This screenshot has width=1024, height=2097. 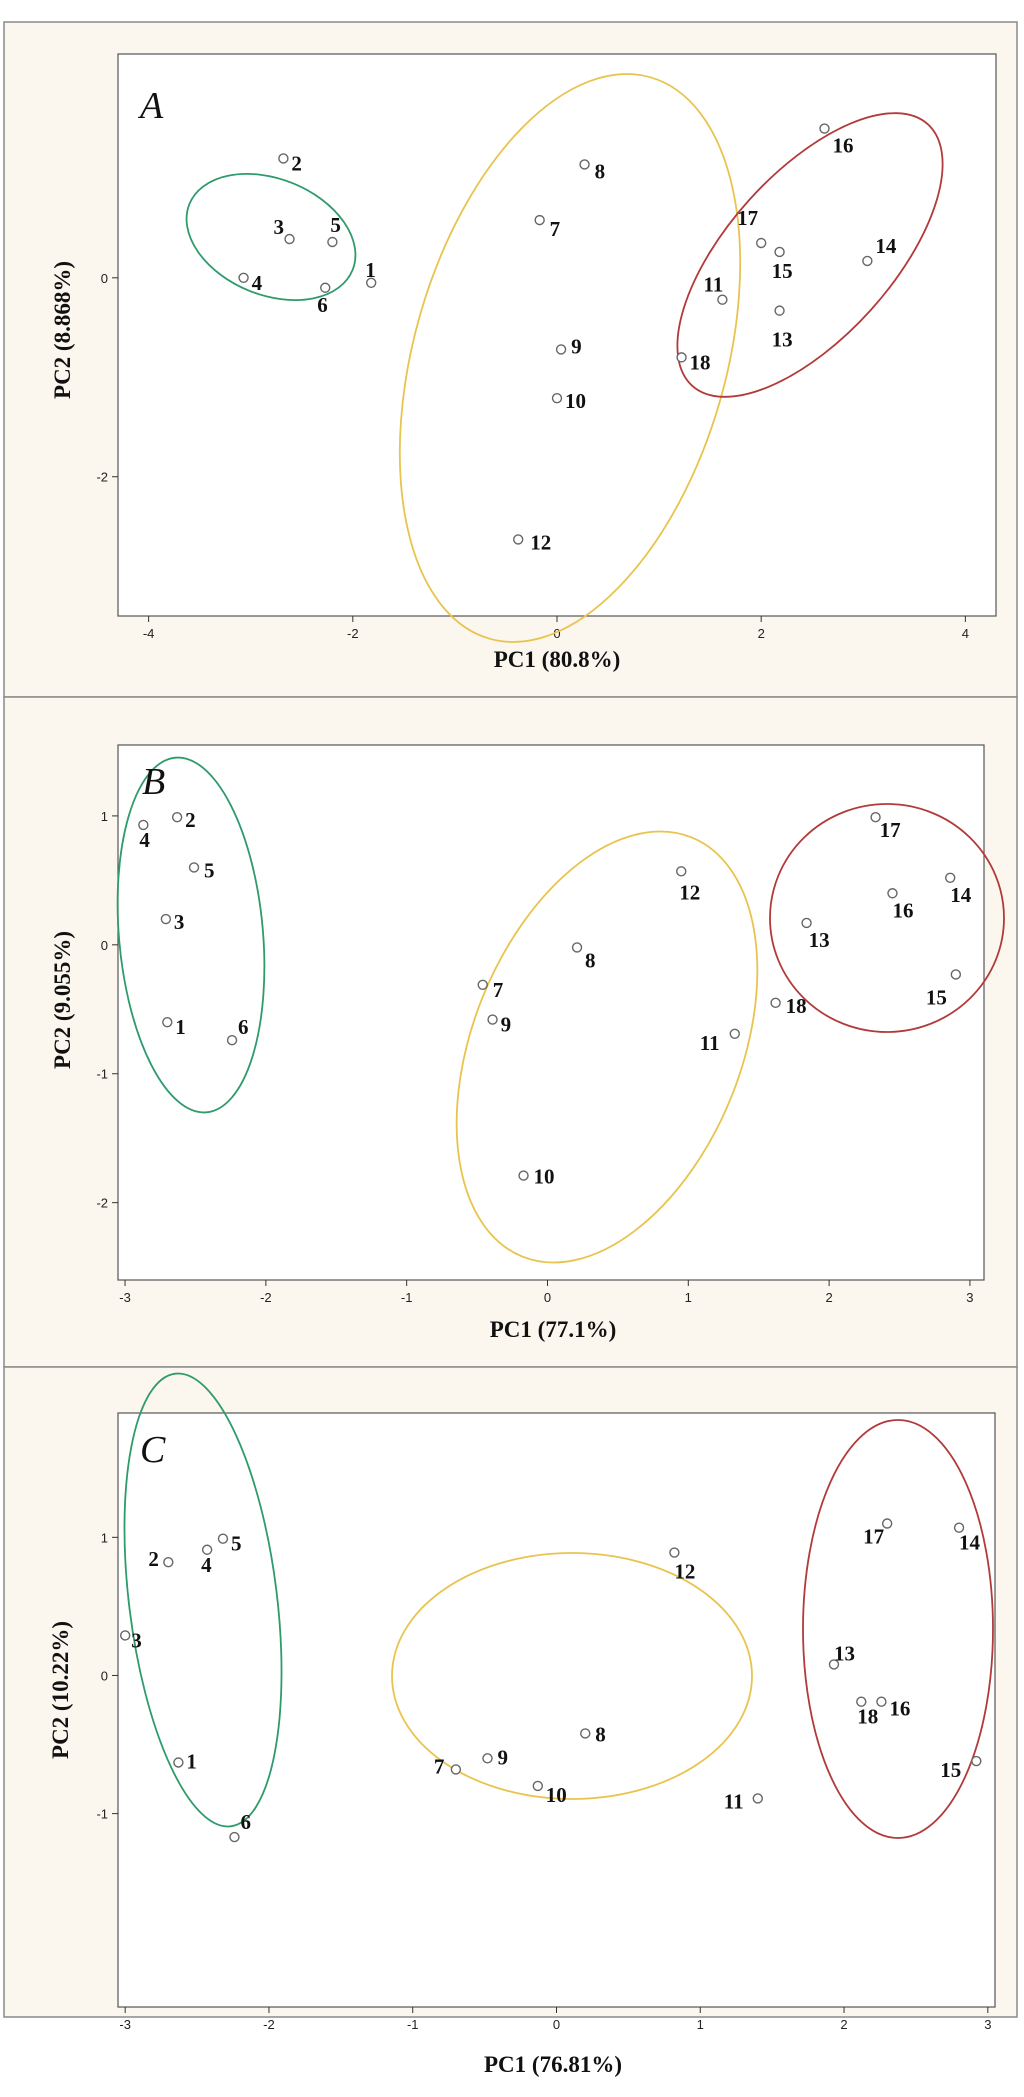 I want to click on x-tick-label: 3, so click(x=987, y=2024).